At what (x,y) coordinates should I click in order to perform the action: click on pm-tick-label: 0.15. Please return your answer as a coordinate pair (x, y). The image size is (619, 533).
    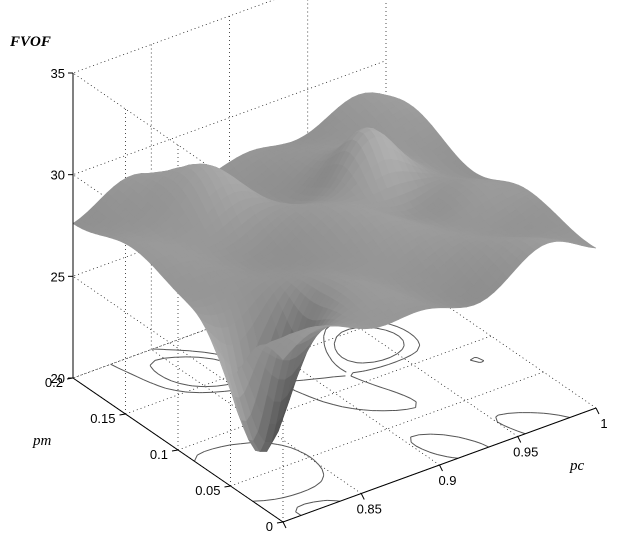
    Looking at the image, I should click on (102, 418).